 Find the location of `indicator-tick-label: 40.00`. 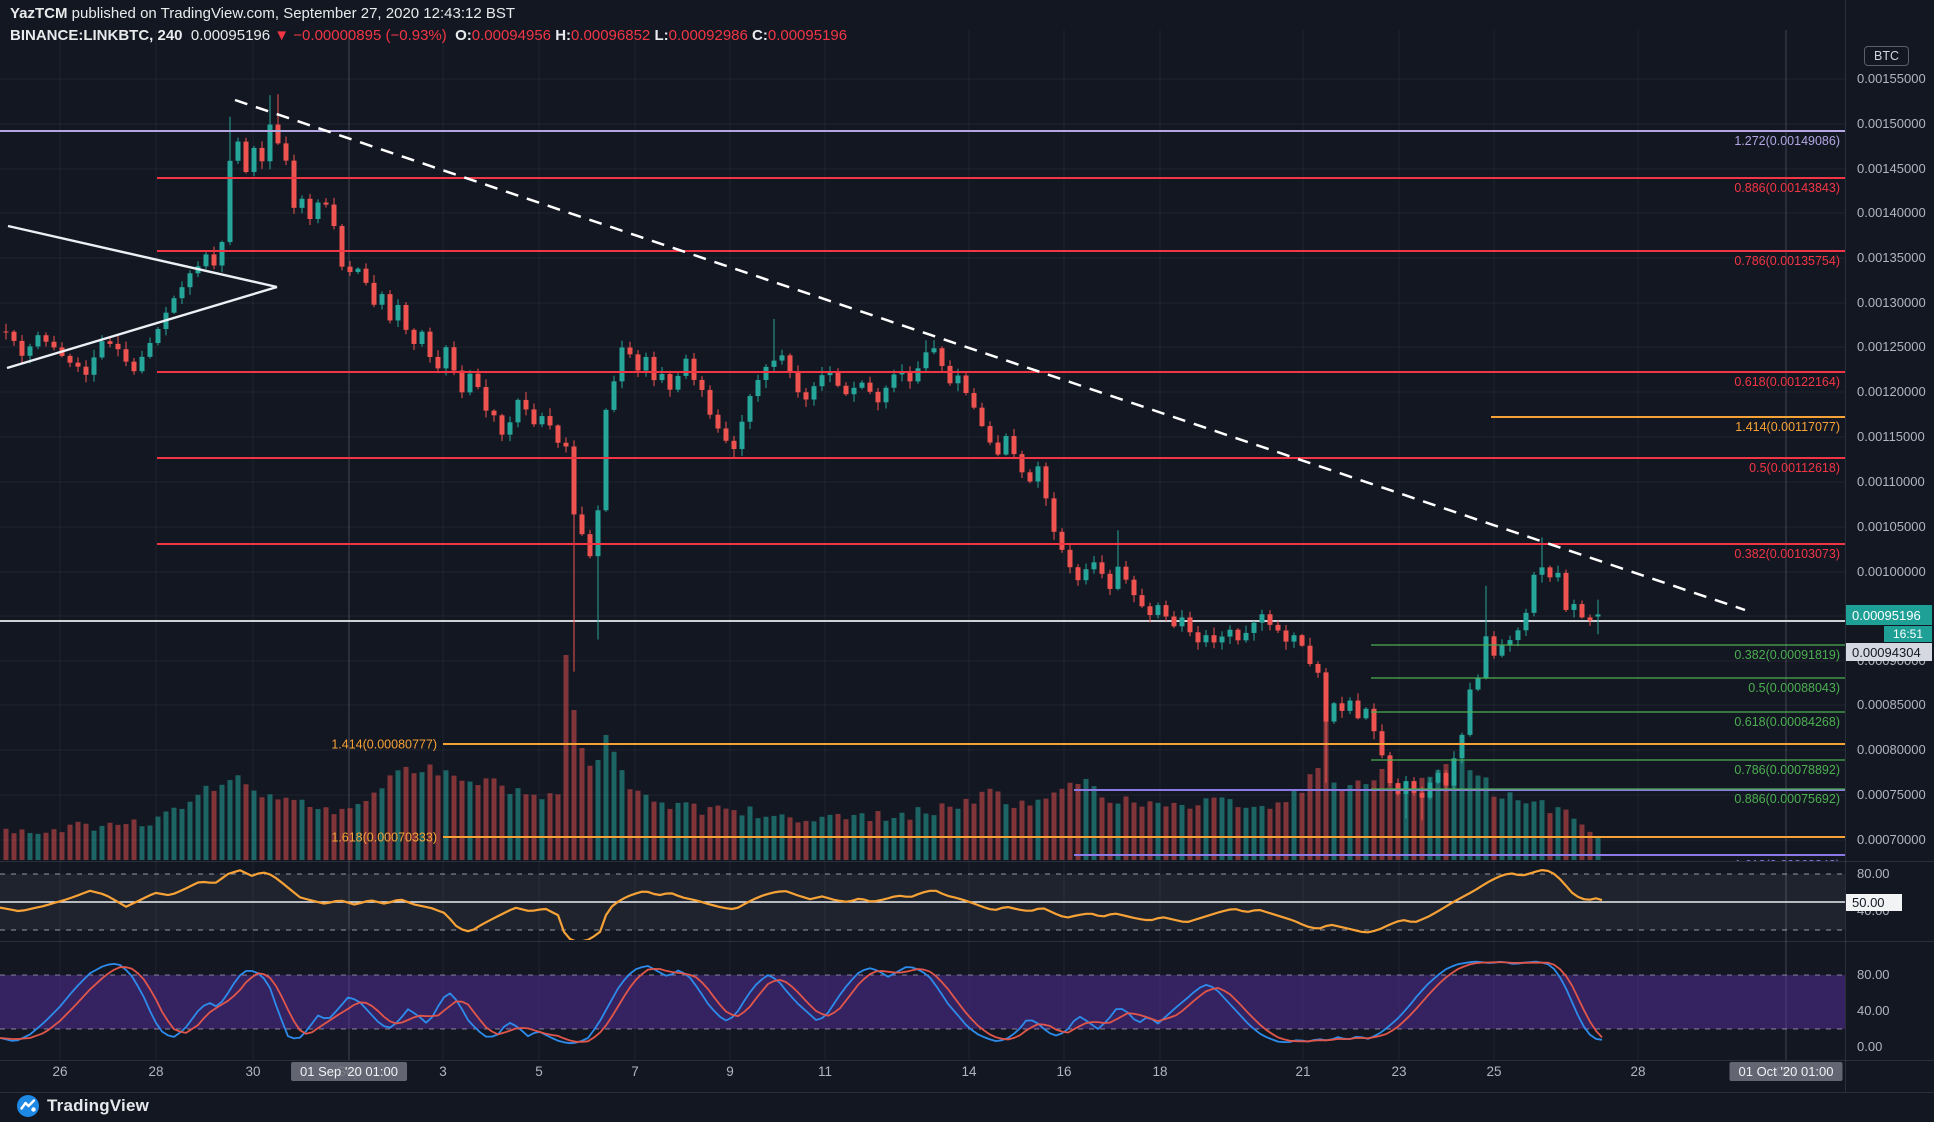

indicator-tick-label: 40.00 is located at coordinates (1873, 1010).